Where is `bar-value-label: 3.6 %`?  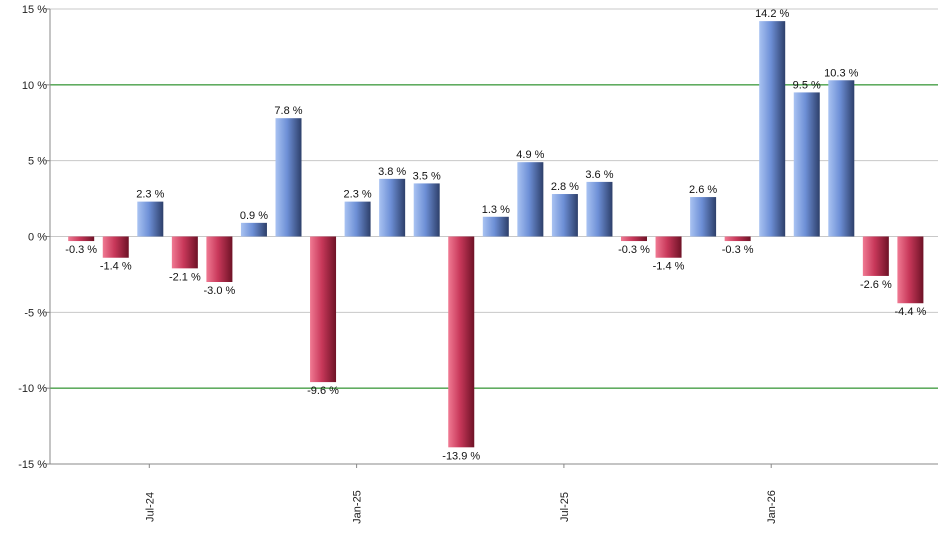 bar-value-label: 3.6 % is located at coordinates (599, 175).